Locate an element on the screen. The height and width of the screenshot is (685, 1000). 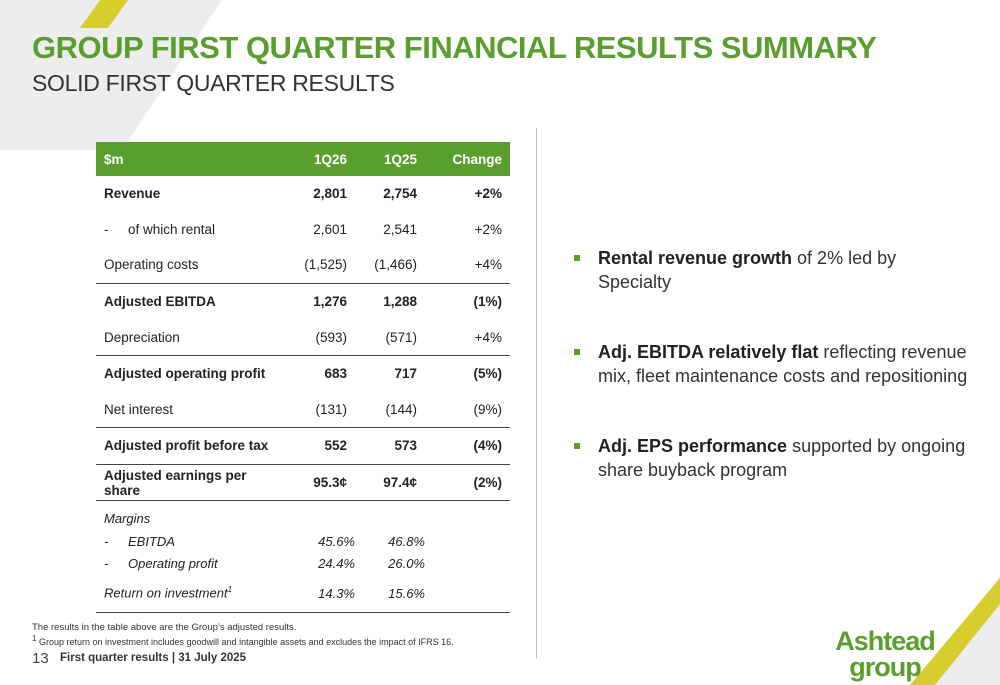
row-value-1q26: 2,601 is located at coordinates (330, 229).